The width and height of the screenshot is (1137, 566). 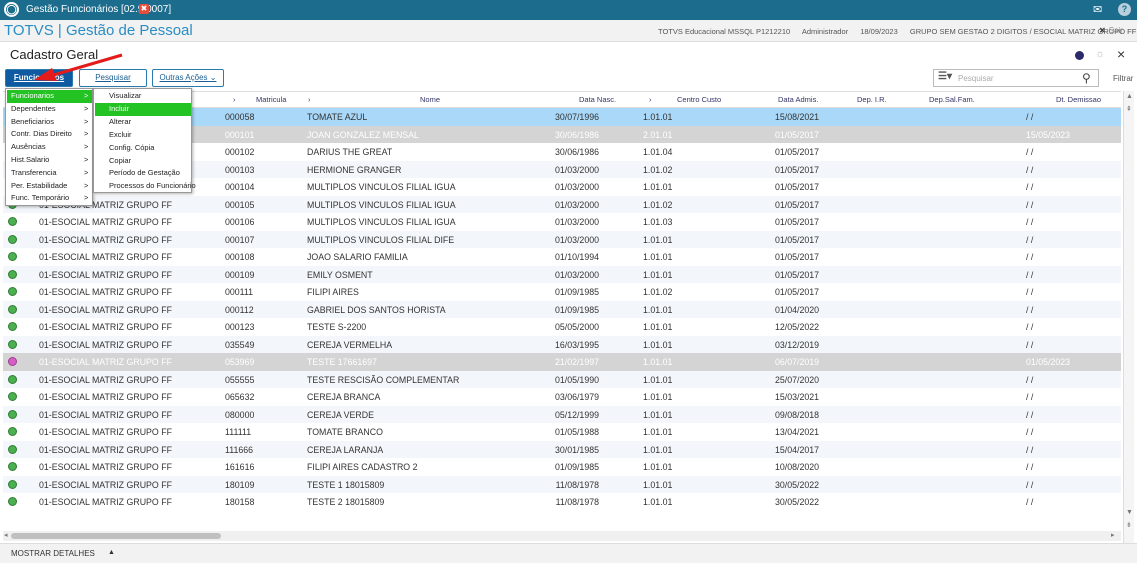 What do you see at coordinates (125, 95) in the screenshot?
I see `submenu-item: Visualizar` at bounding box center [125, 95].